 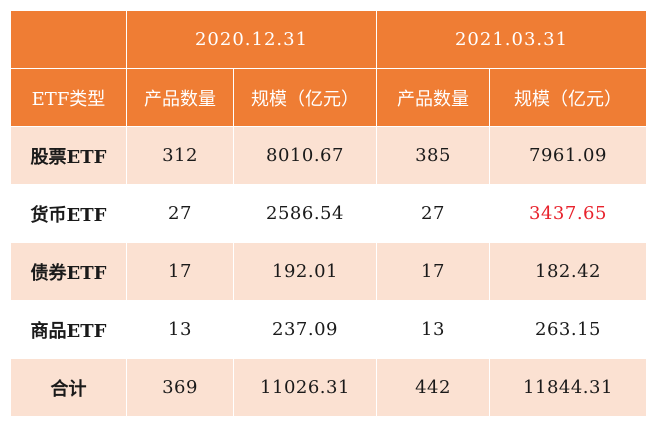 I want to click on cell-count-2021: 385, so click(x=433, y=155).